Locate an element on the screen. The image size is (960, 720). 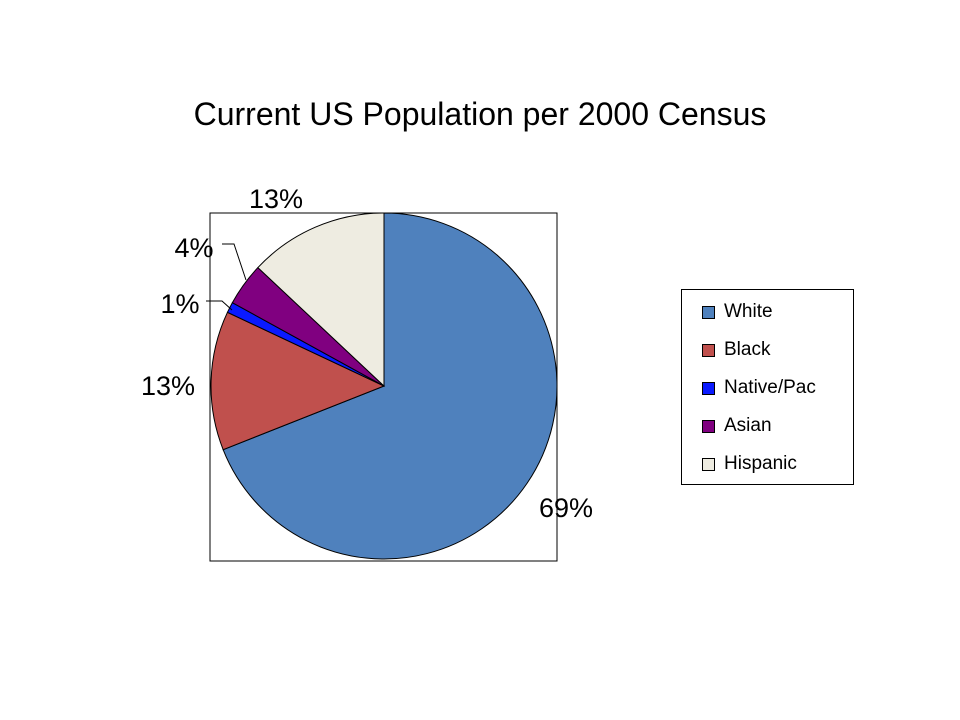
legend: White Black Native/Pac Asian Hispanic is located at coordinates (767, 387).